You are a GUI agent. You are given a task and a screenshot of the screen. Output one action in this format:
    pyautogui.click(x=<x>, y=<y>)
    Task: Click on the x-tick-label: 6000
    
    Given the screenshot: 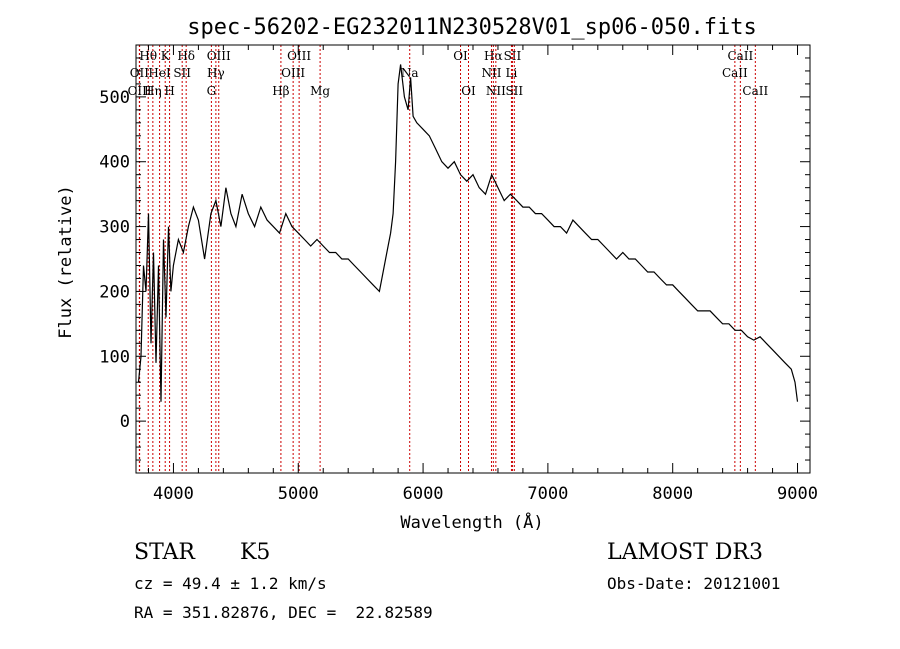 What is the action you would take?
    pyautogui.click(x=423, y=494)
    